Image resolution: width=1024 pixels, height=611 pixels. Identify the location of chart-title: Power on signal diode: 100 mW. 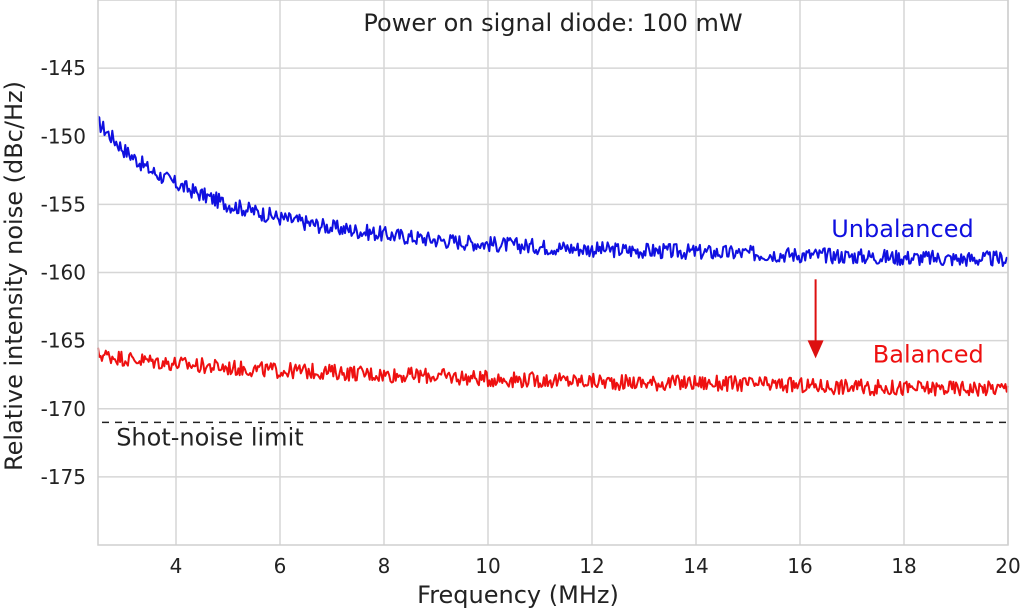
(552, 23).